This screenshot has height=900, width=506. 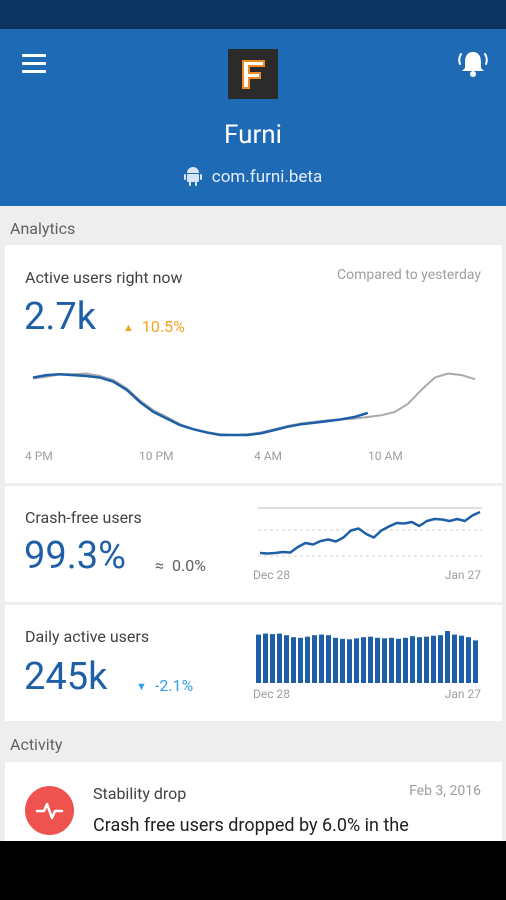 I want to click on bell-icon, so click(x=473, y=64).